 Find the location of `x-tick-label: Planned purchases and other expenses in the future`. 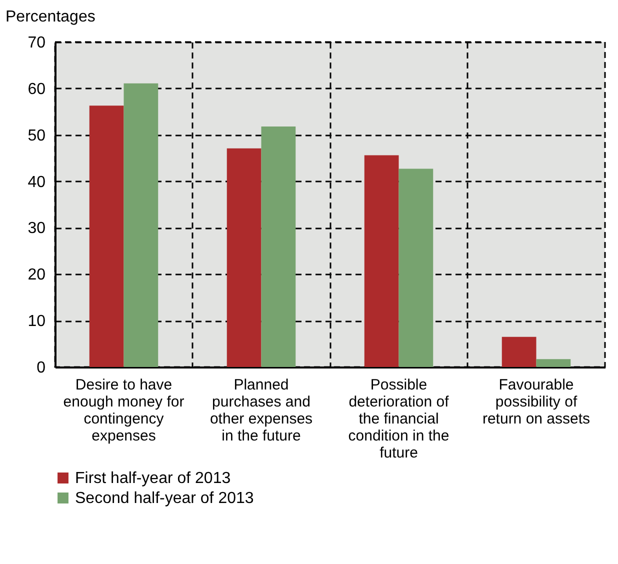

x-tick-label: Planned purchases and other expenses in the future is located at coordinates (261, 410).